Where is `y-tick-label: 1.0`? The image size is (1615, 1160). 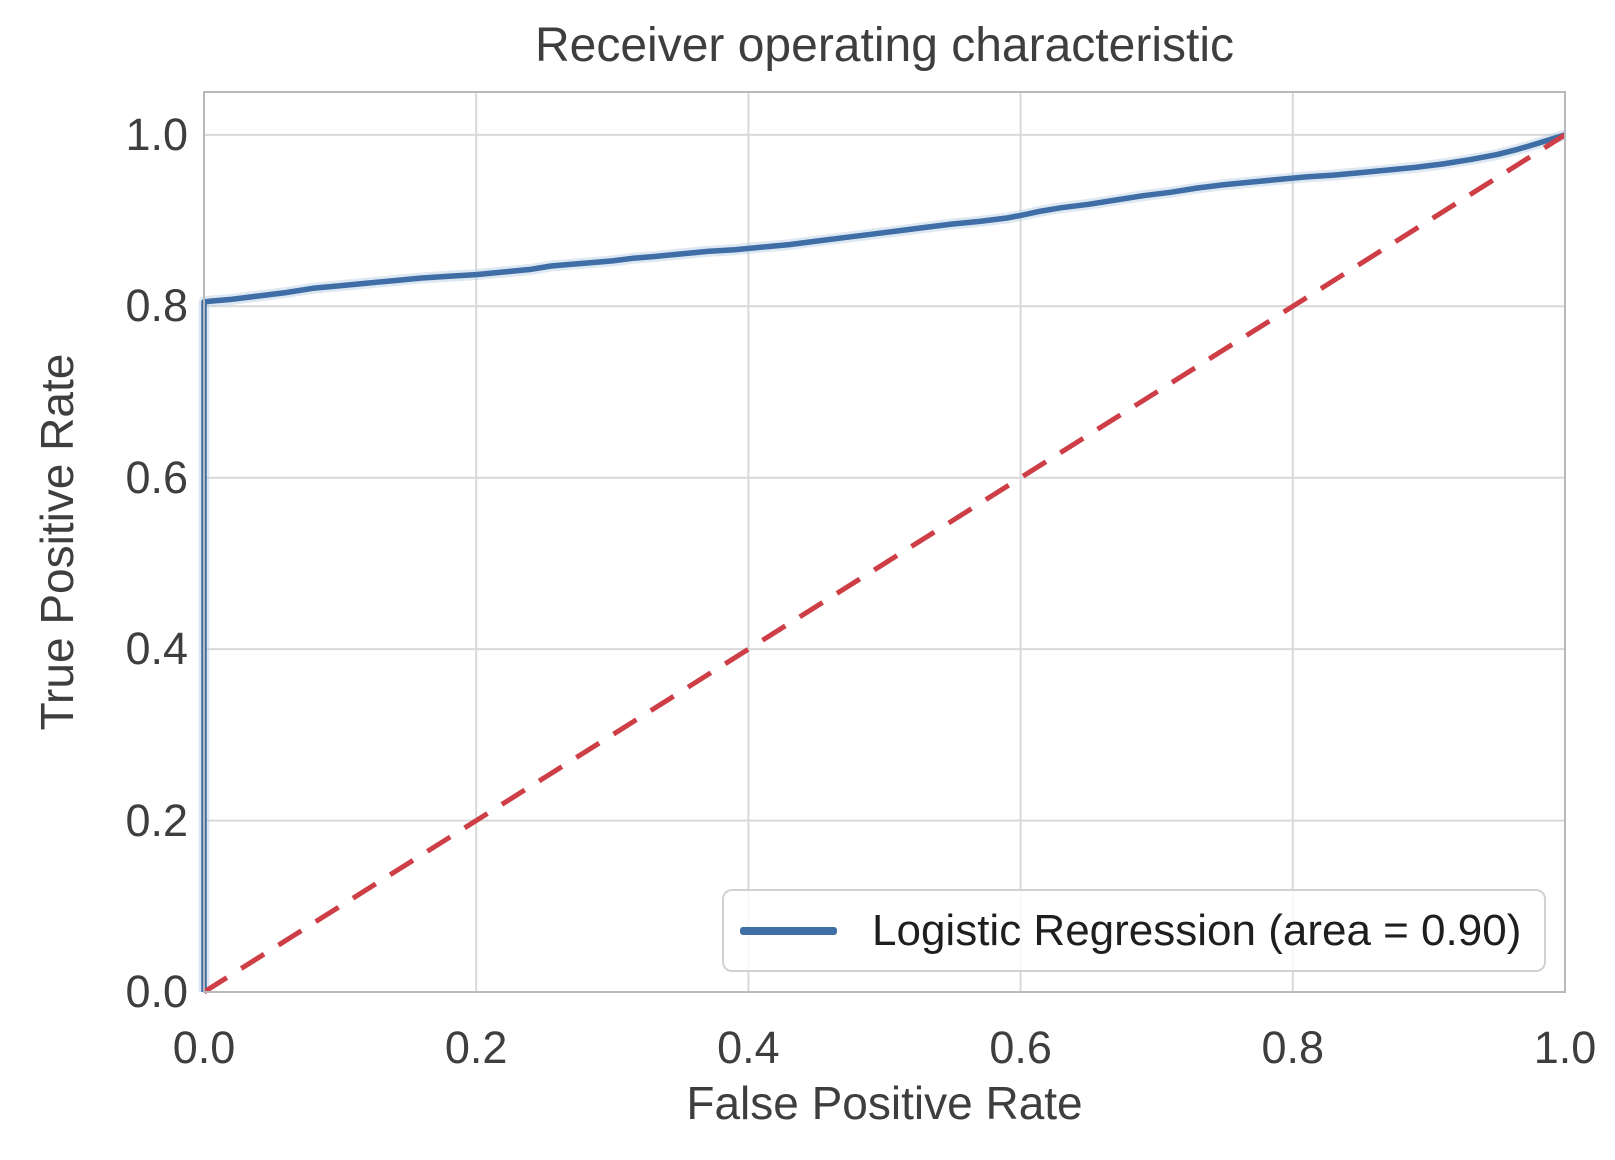 y-tick-label: 1.0 is located at coordinates (156, 134).